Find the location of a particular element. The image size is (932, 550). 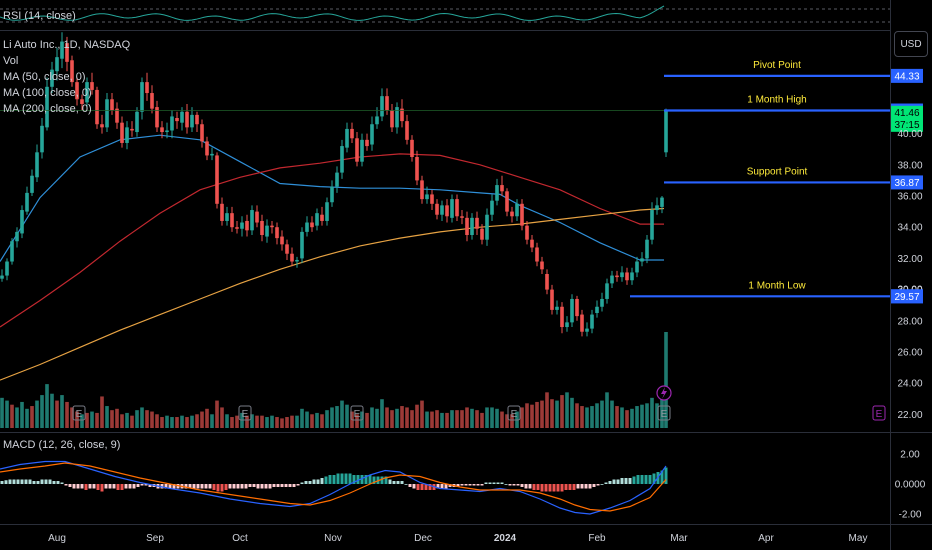

ma50-label: MA (50, close, 0) is located at coordinates (44, 77).